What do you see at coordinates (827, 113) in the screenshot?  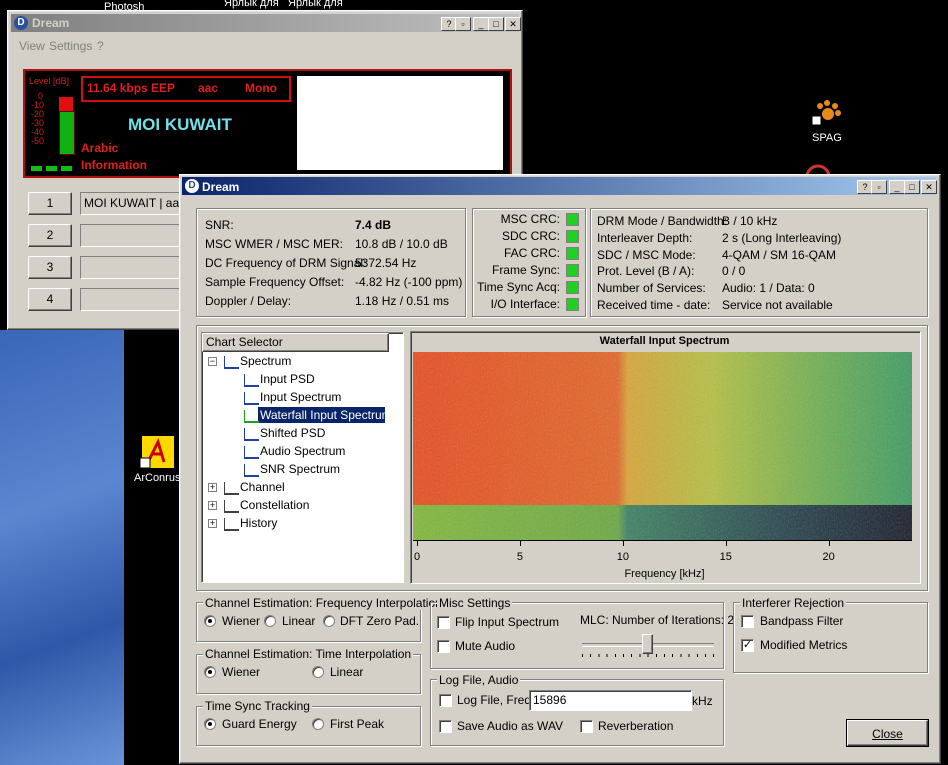 I see `spag-icon` at bounding box center [827, 113].